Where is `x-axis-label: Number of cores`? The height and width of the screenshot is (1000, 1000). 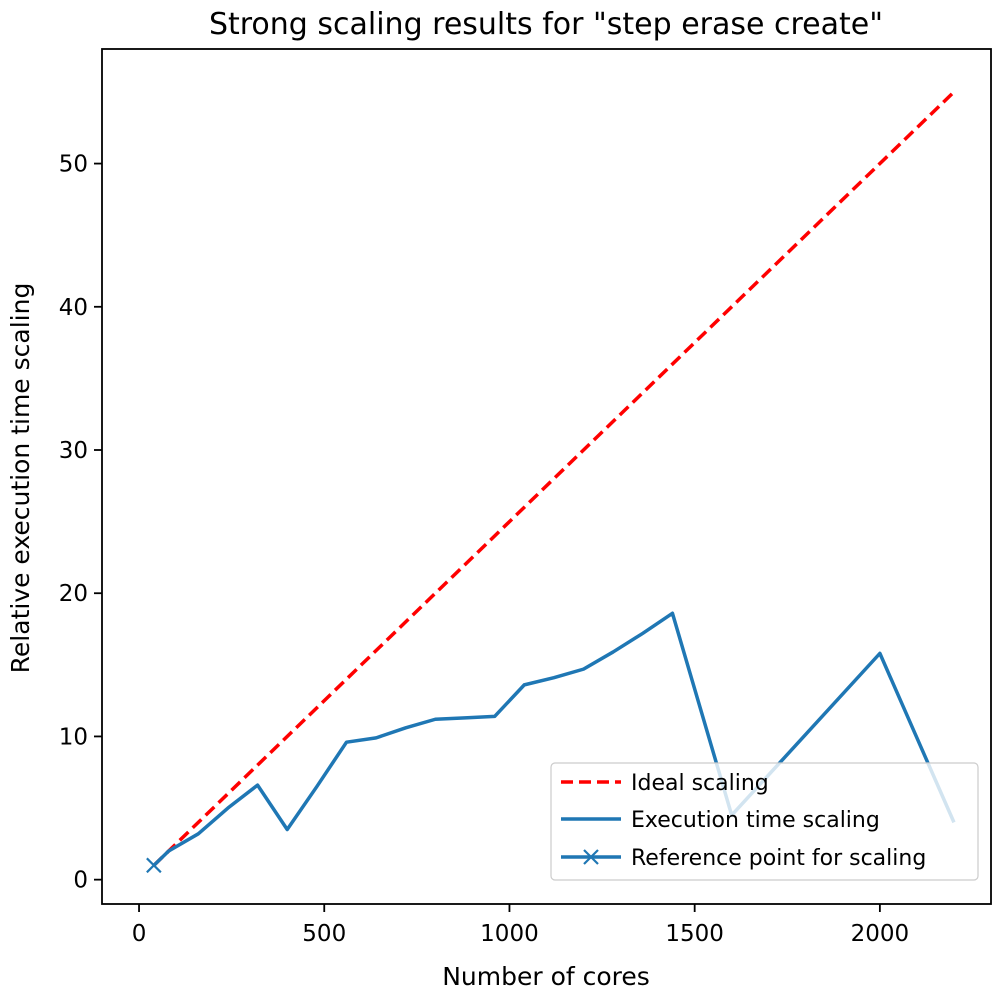
x-axis-label: Number of cores is located at coordinates (546, 976).